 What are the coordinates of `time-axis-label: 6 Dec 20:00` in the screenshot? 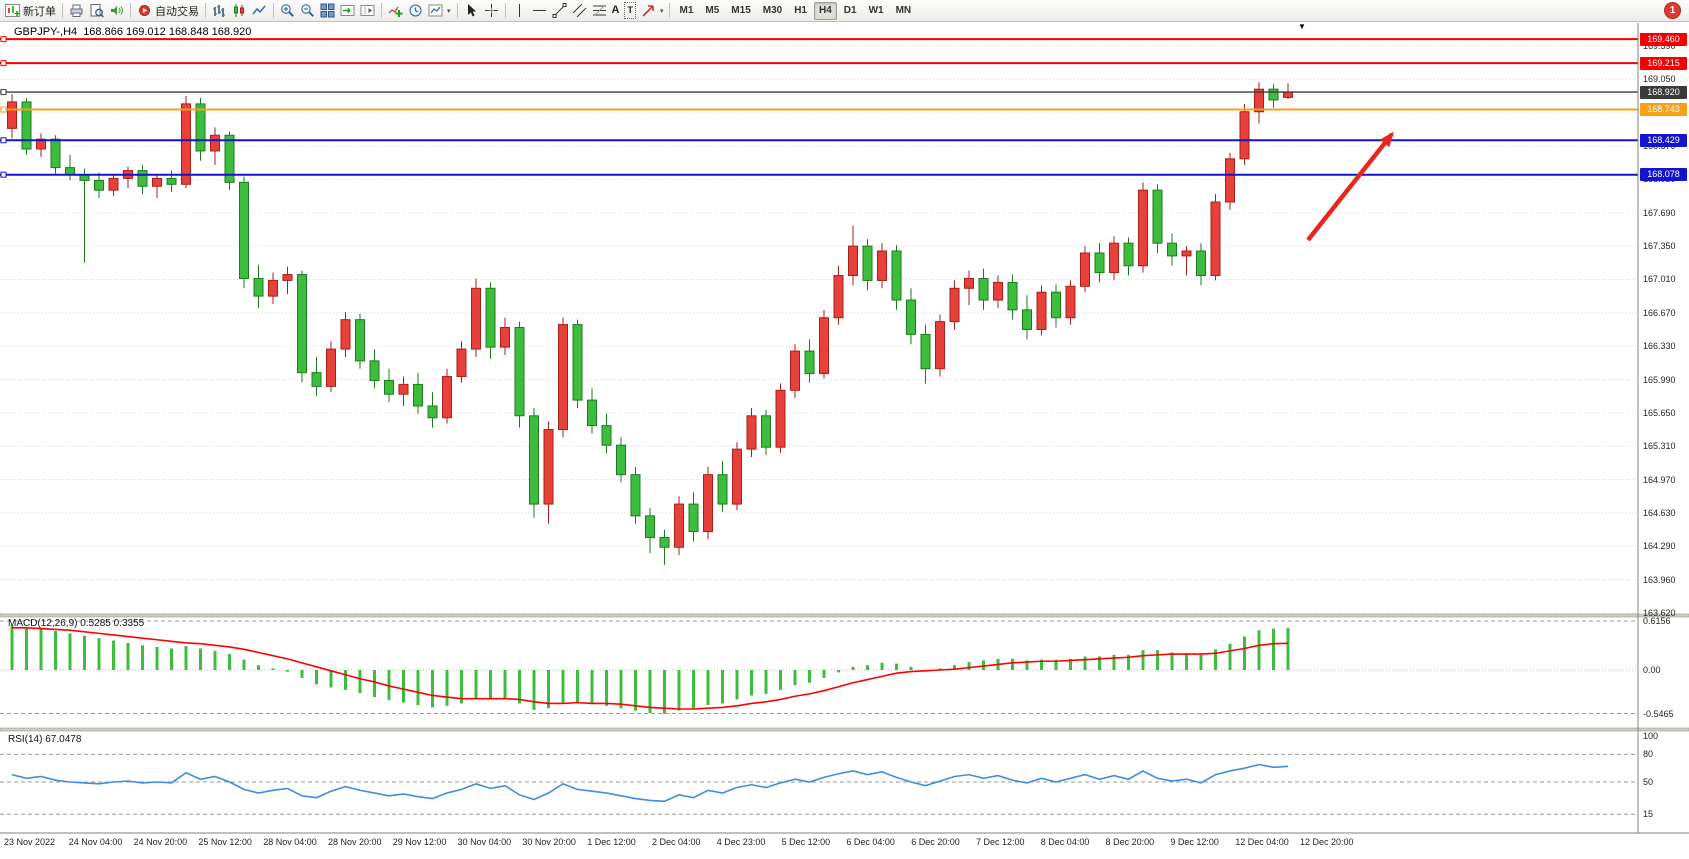 It's located at (935, 842).